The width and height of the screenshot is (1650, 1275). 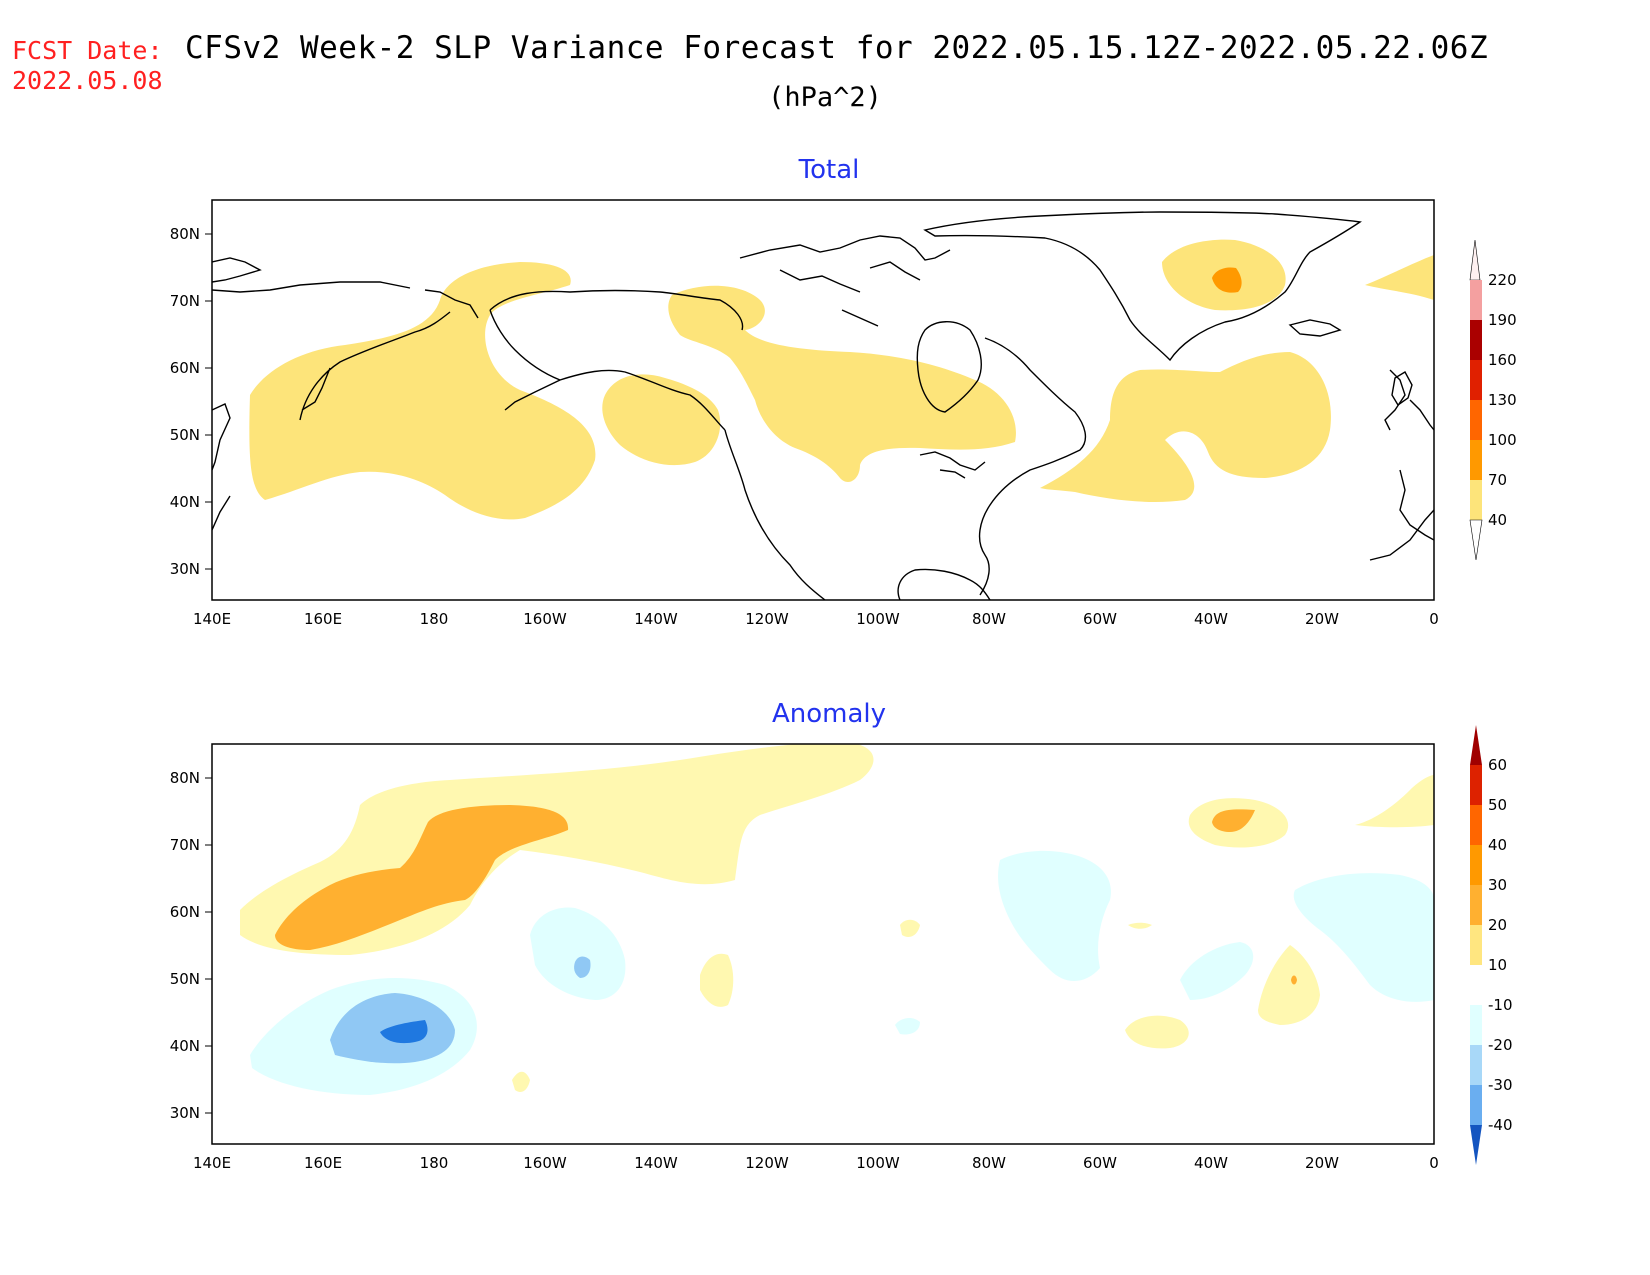 I want to click on colorbar-anomaly: 60 50 40 30 20 10 -10 -20 -30 -40, so click(x=1491, y=945).